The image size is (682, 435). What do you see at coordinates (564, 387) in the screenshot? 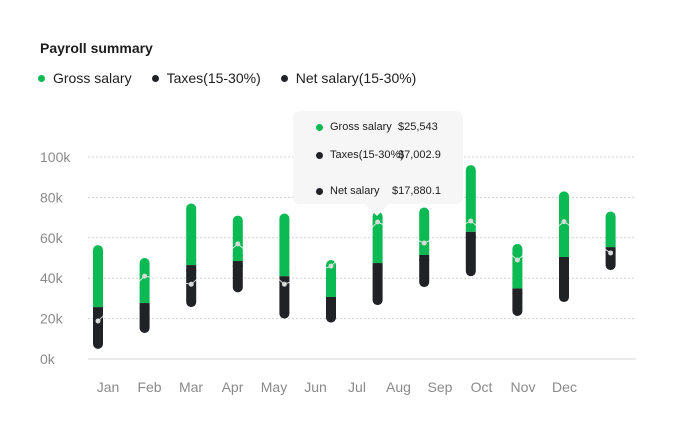
I see `x-tick-label: Dec` at bounding box center [564, 387].